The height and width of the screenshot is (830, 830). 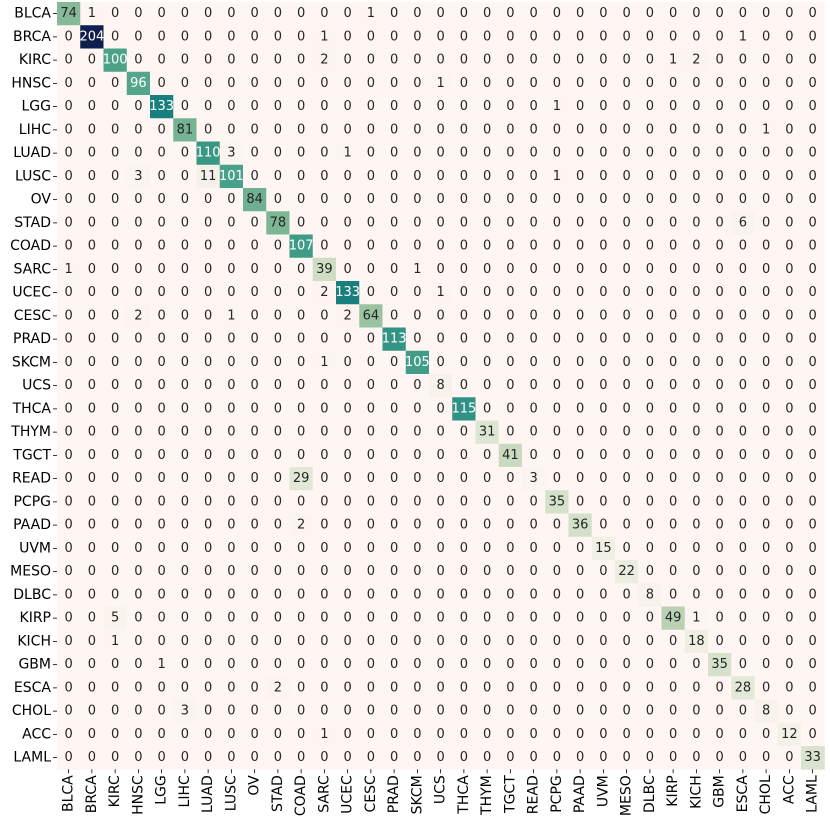 What do you see at coordinates (347, 315) in the screenshot?
I see `heatmap-cell-value: 2` at bounding box center [347, 315].